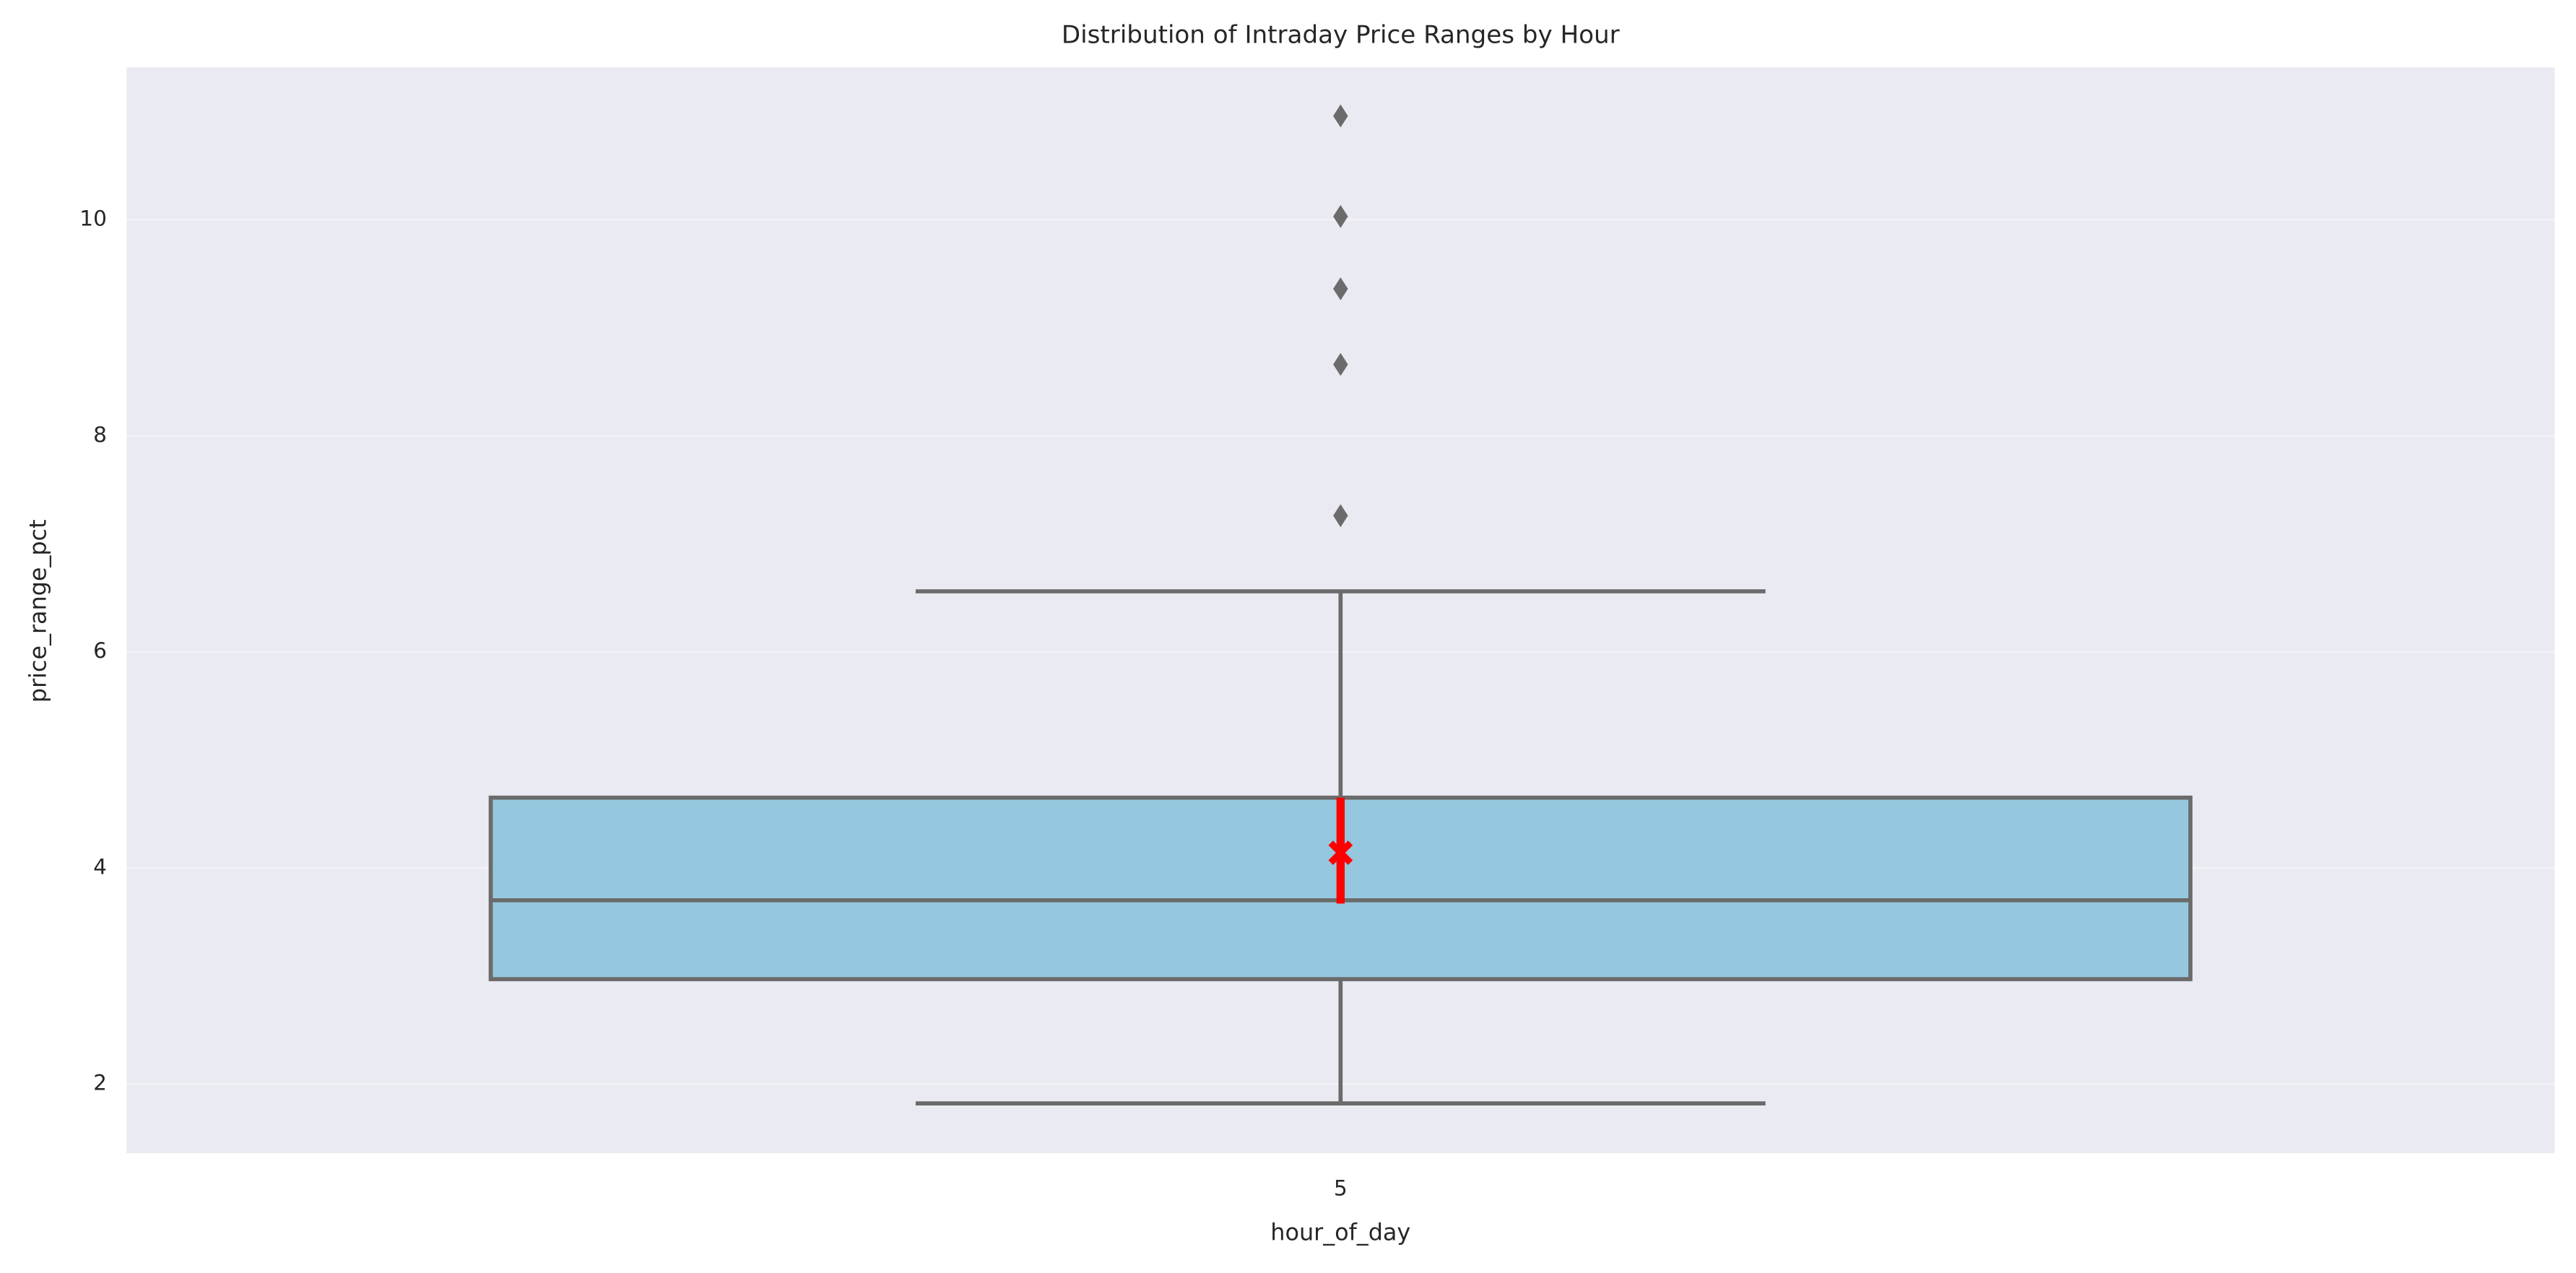 The height and width of the screenshot is (1273, 2576). What do you see at coordinates (100, 434) in the screenshot?
I see `y-tick-label: 8` at bounding box center [100, 434].